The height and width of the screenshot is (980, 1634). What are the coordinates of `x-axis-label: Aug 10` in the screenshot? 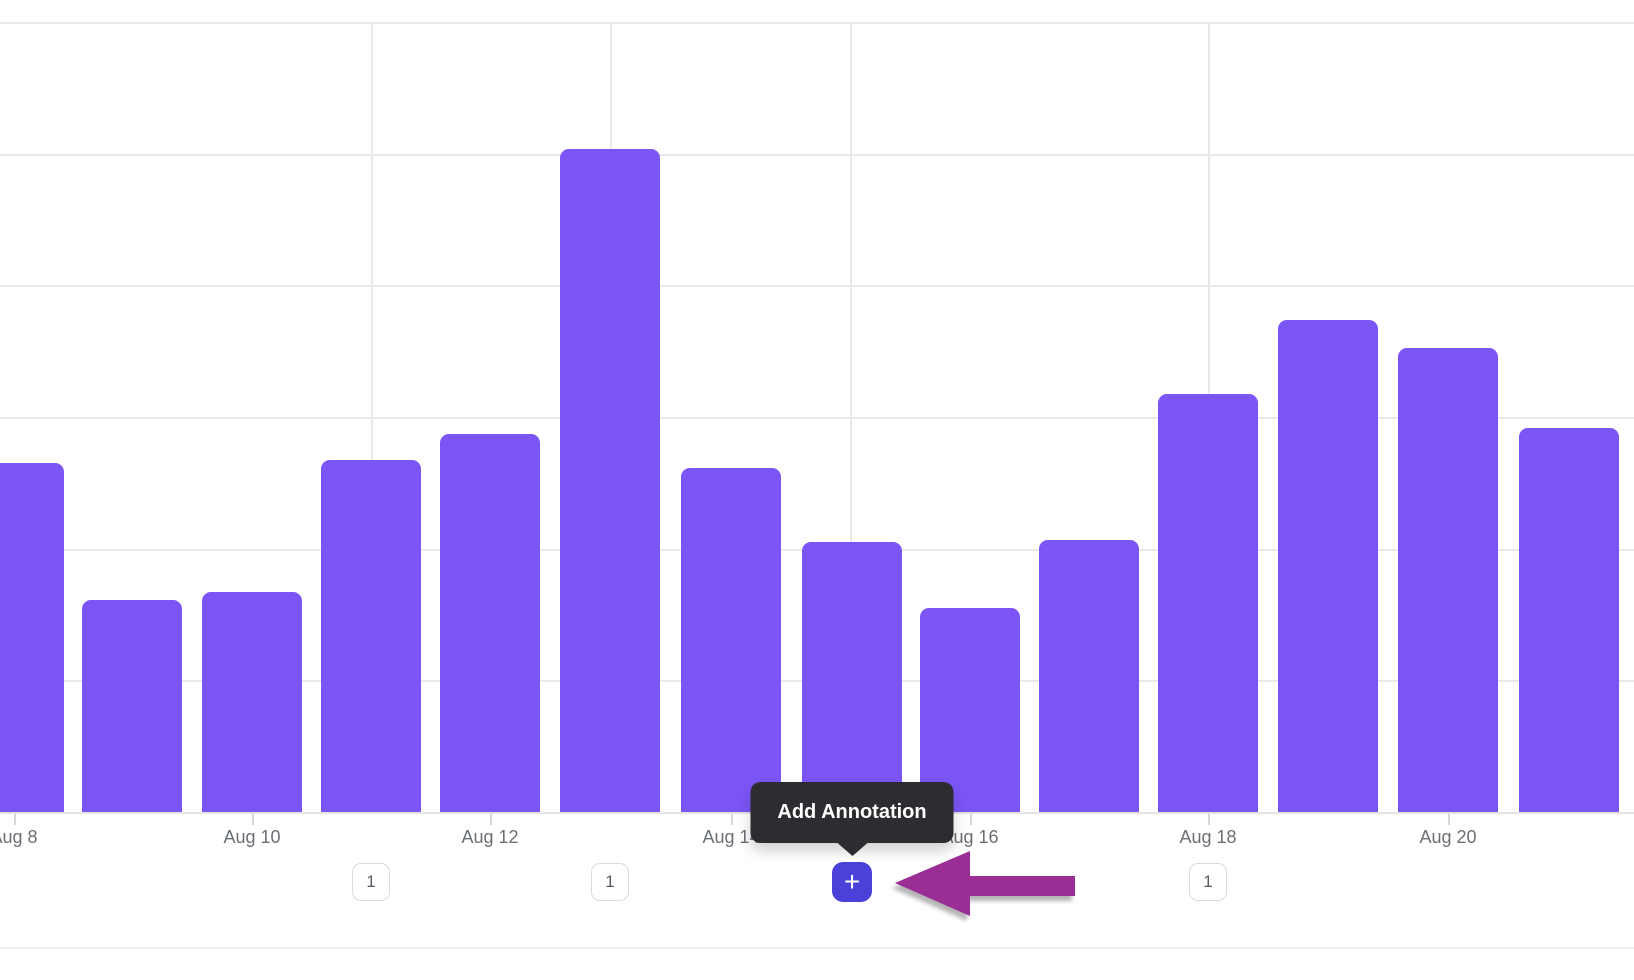 It's located at (252, 837).